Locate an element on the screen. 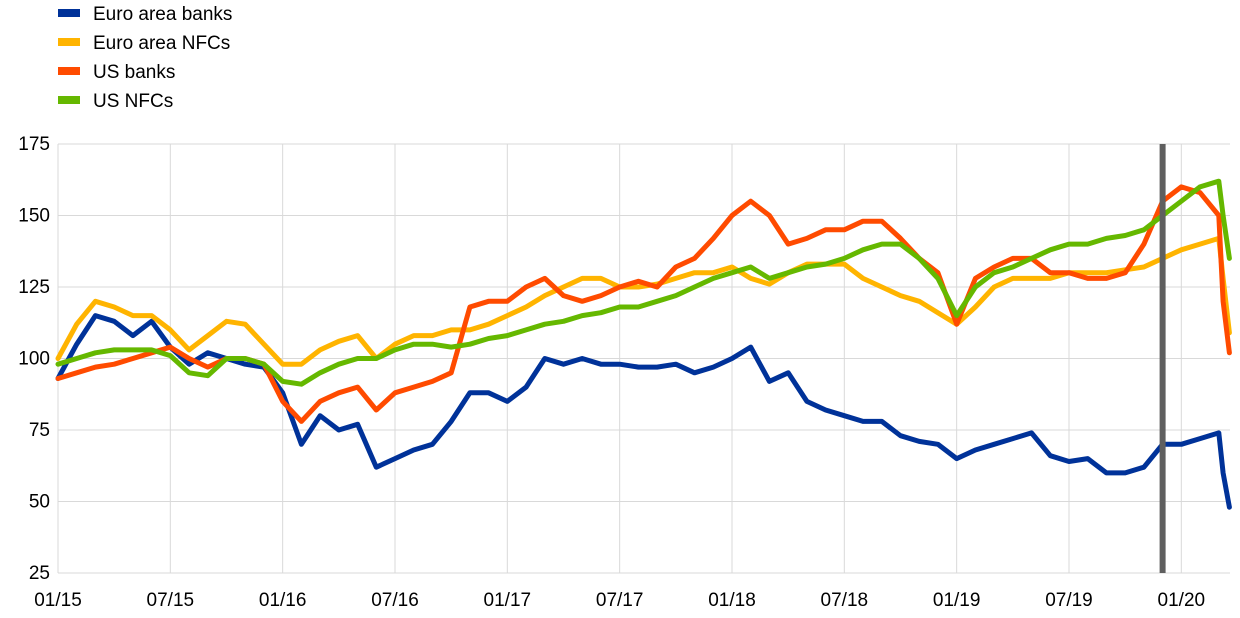 Image resolution: width=1240 pixels, height=618 pixels. y-tick-label-2: 75 is located at coordinates (39, 430).